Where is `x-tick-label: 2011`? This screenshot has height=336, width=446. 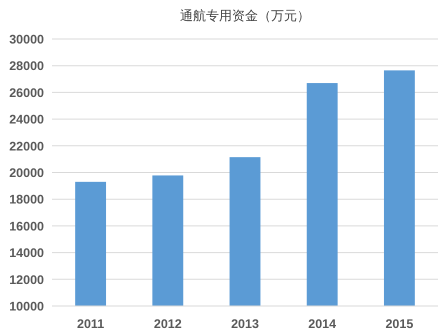 x-tick-label: 2011 is located at coordinates (90, 324).